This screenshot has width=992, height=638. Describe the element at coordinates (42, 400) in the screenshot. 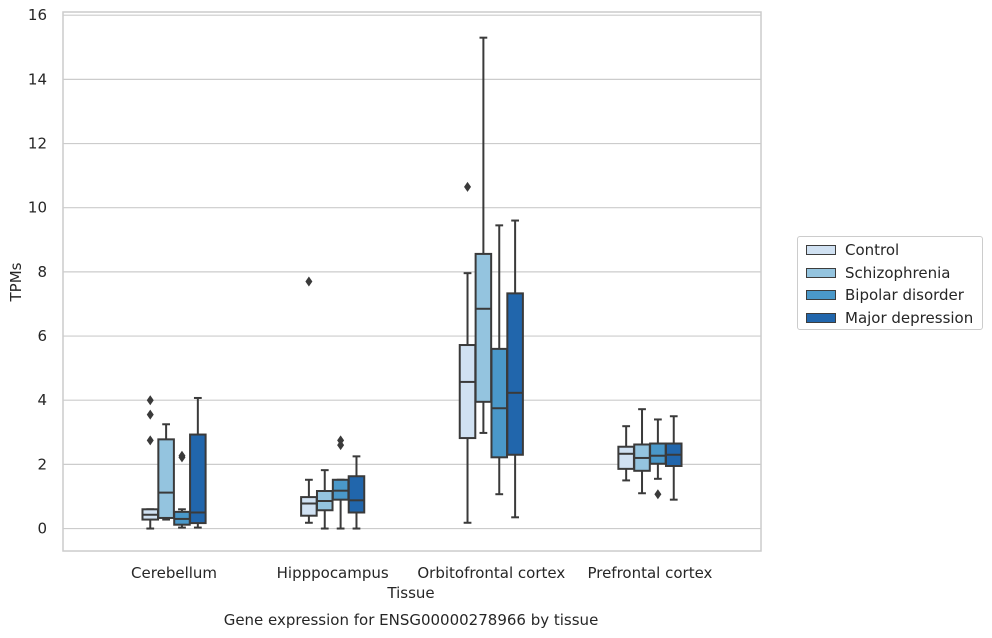

I see `y-tick-label: 4` at that location.